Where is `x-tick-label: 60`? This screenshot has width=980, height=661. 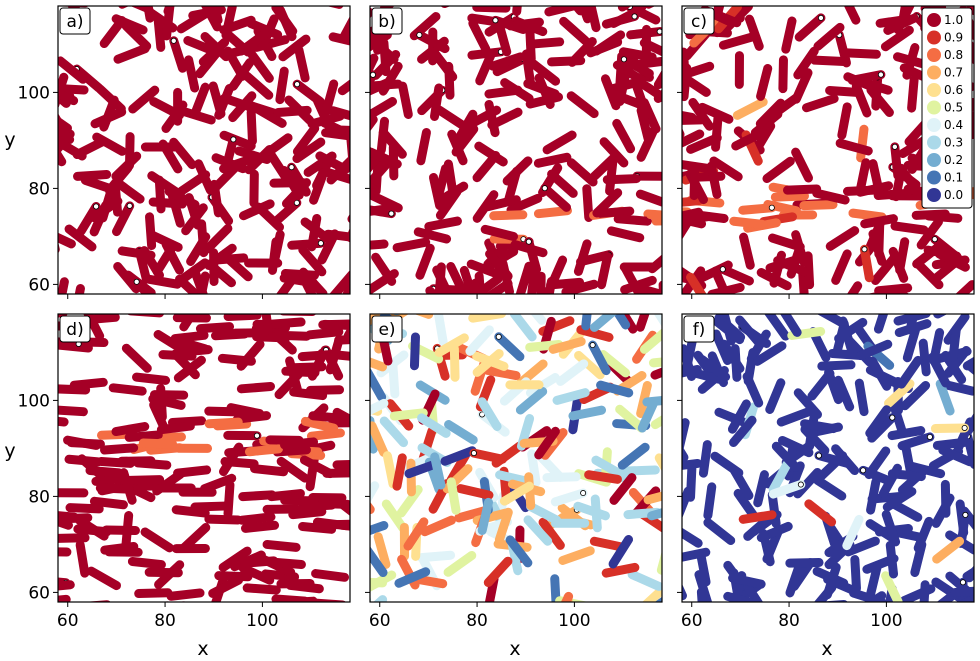 x-tick-label: 60 is located at coordinates (68, 621).